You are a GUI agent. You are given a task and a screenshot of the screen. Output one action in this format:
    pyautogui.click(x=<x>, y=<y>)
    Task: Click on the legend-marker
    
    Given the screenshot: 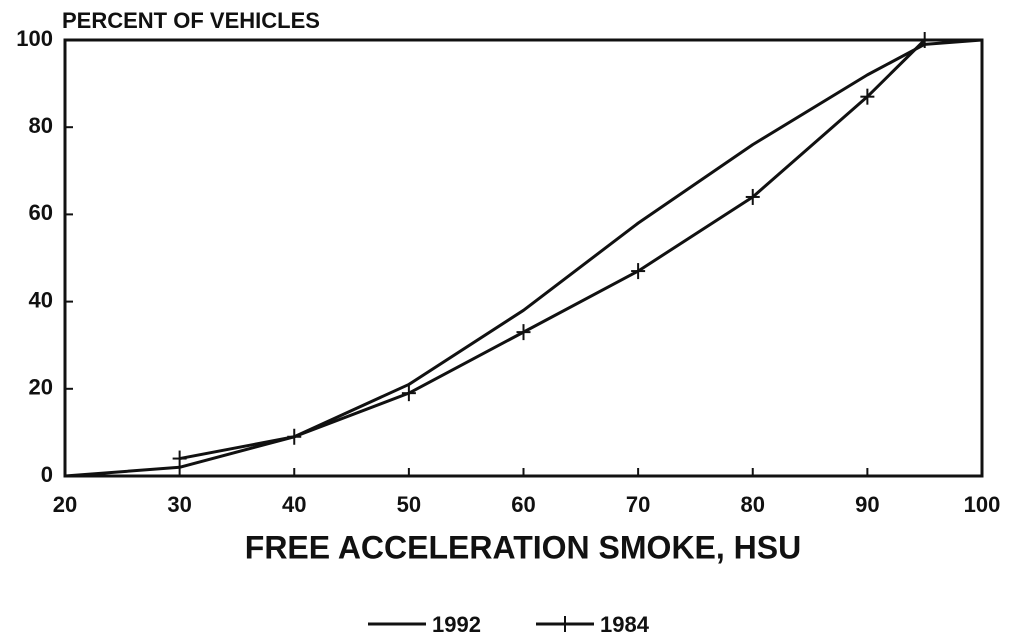 What is the action you would take?
    pyautogui.click(x=565, y=624)
    